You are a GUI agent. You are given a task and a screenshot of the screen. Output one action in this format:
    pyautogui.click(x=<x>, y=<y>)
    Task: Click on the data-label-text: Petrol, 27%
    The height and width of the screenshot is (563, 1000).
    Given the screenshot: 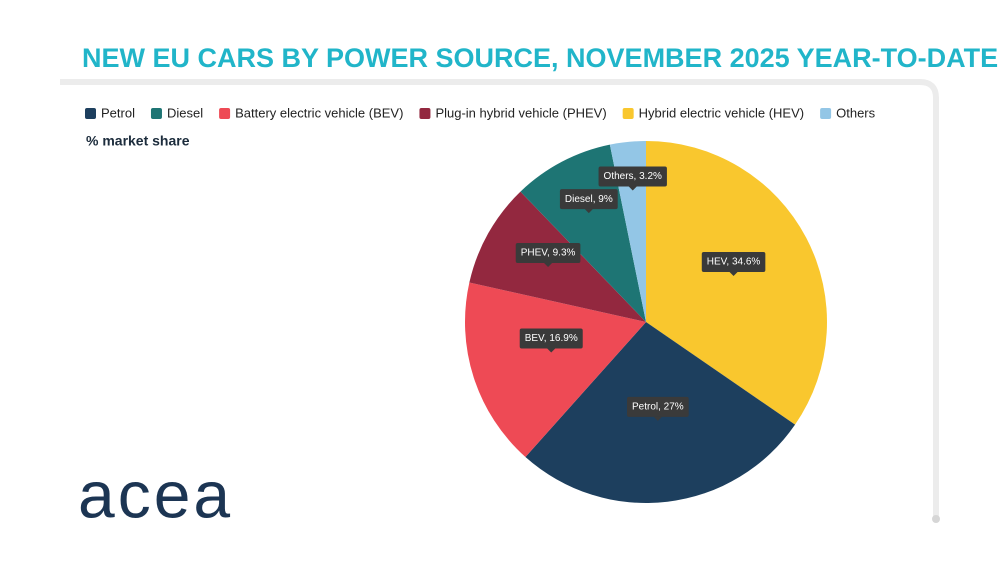 What is the action you would take?
    pyautogui.click(x=658, y=406)
    